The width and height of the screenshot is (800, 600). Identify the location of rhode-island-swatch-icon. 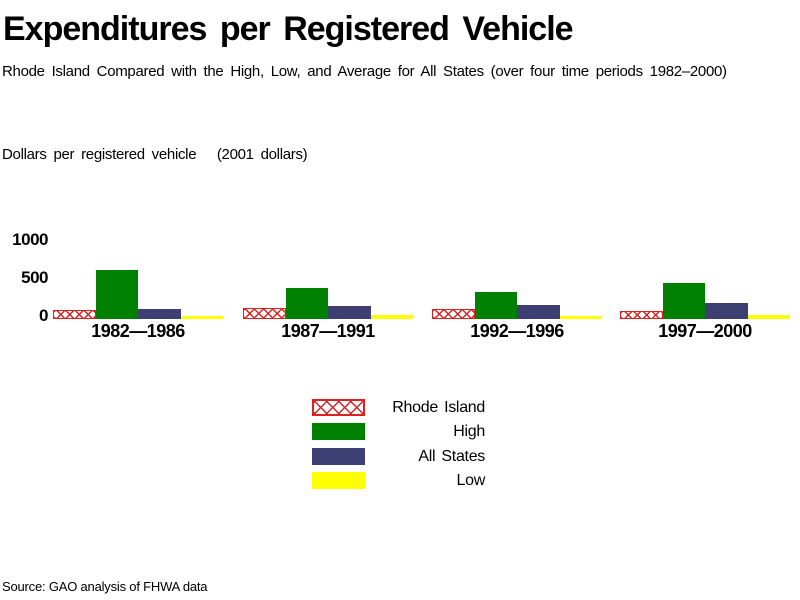
(338, 407).